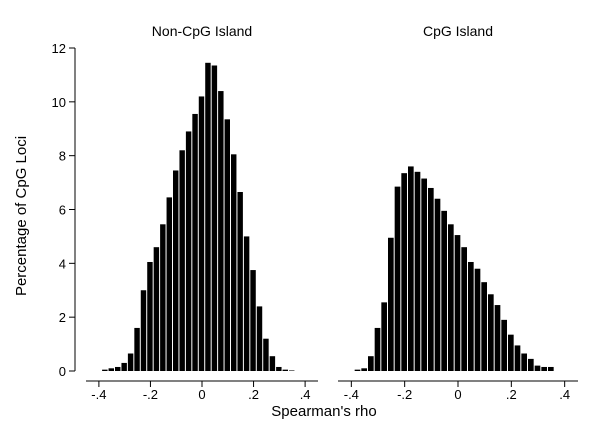 This screenshot has height=436, width=600. I want to click on y-tick-label: 6, so click(62, 210).